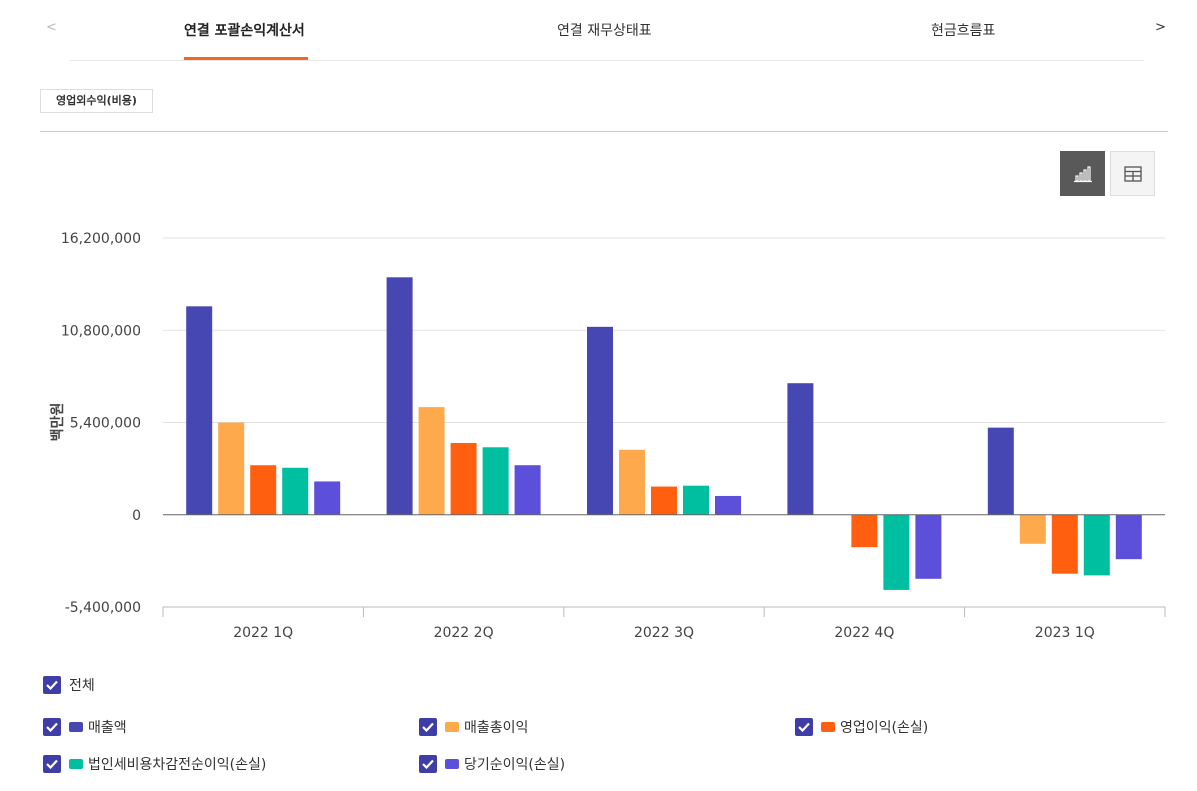  Describe the element at coordinates (604, 31) in the screenshot. I see `tab-financial-position: 연결 재무상태표` at that location.